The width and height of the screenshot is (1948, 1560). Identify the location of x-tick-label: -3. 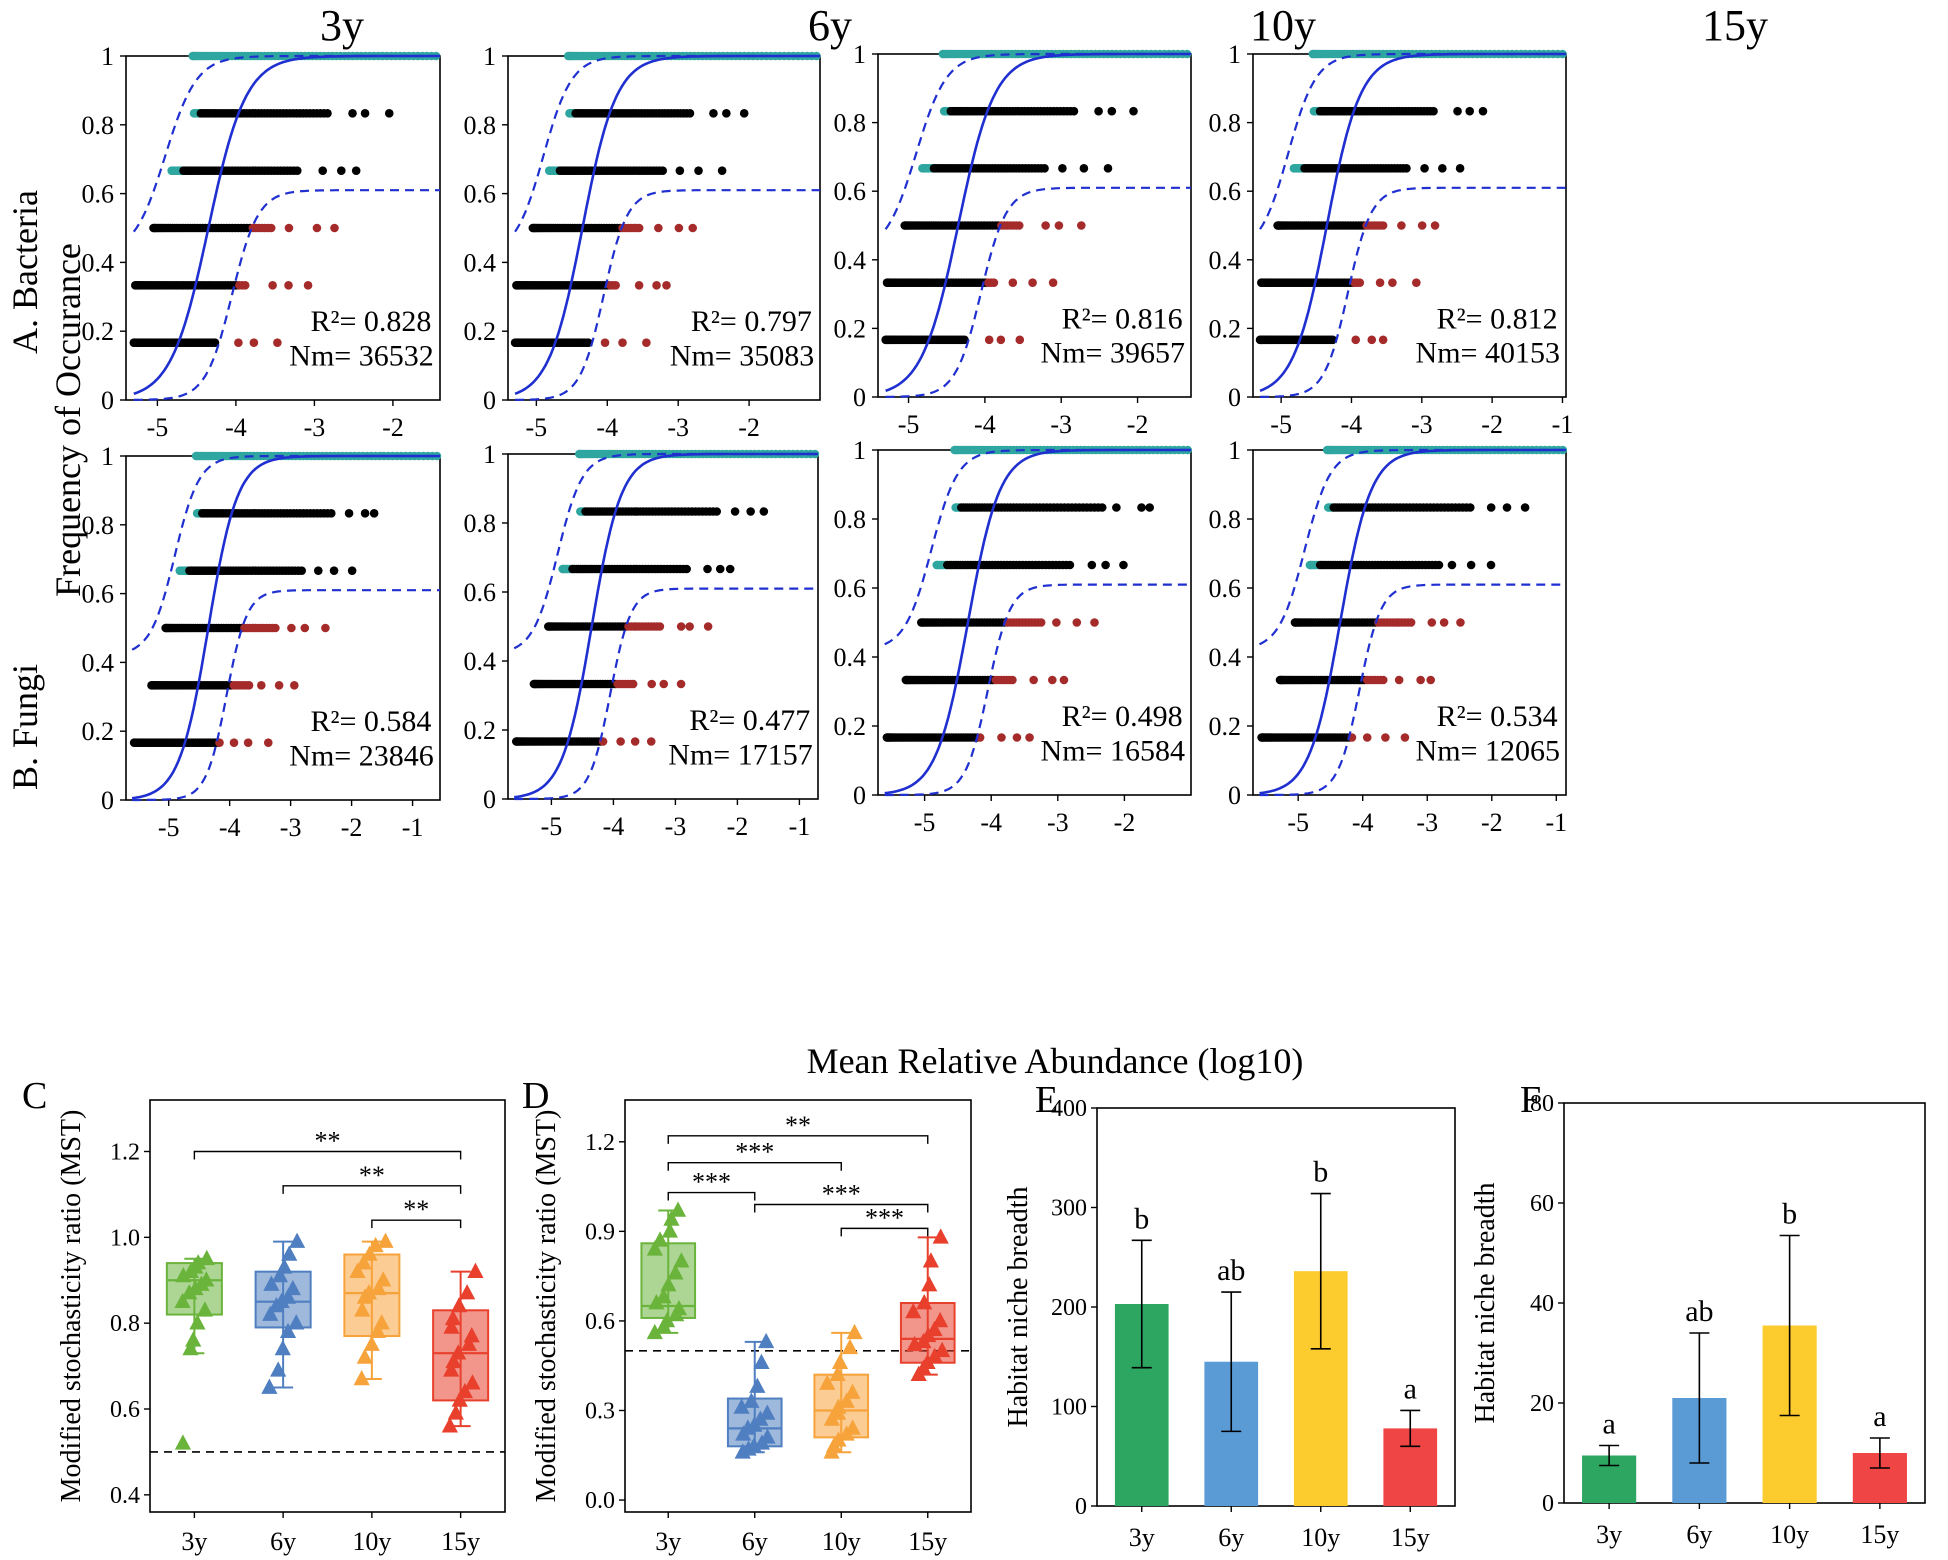
(1058, 822).